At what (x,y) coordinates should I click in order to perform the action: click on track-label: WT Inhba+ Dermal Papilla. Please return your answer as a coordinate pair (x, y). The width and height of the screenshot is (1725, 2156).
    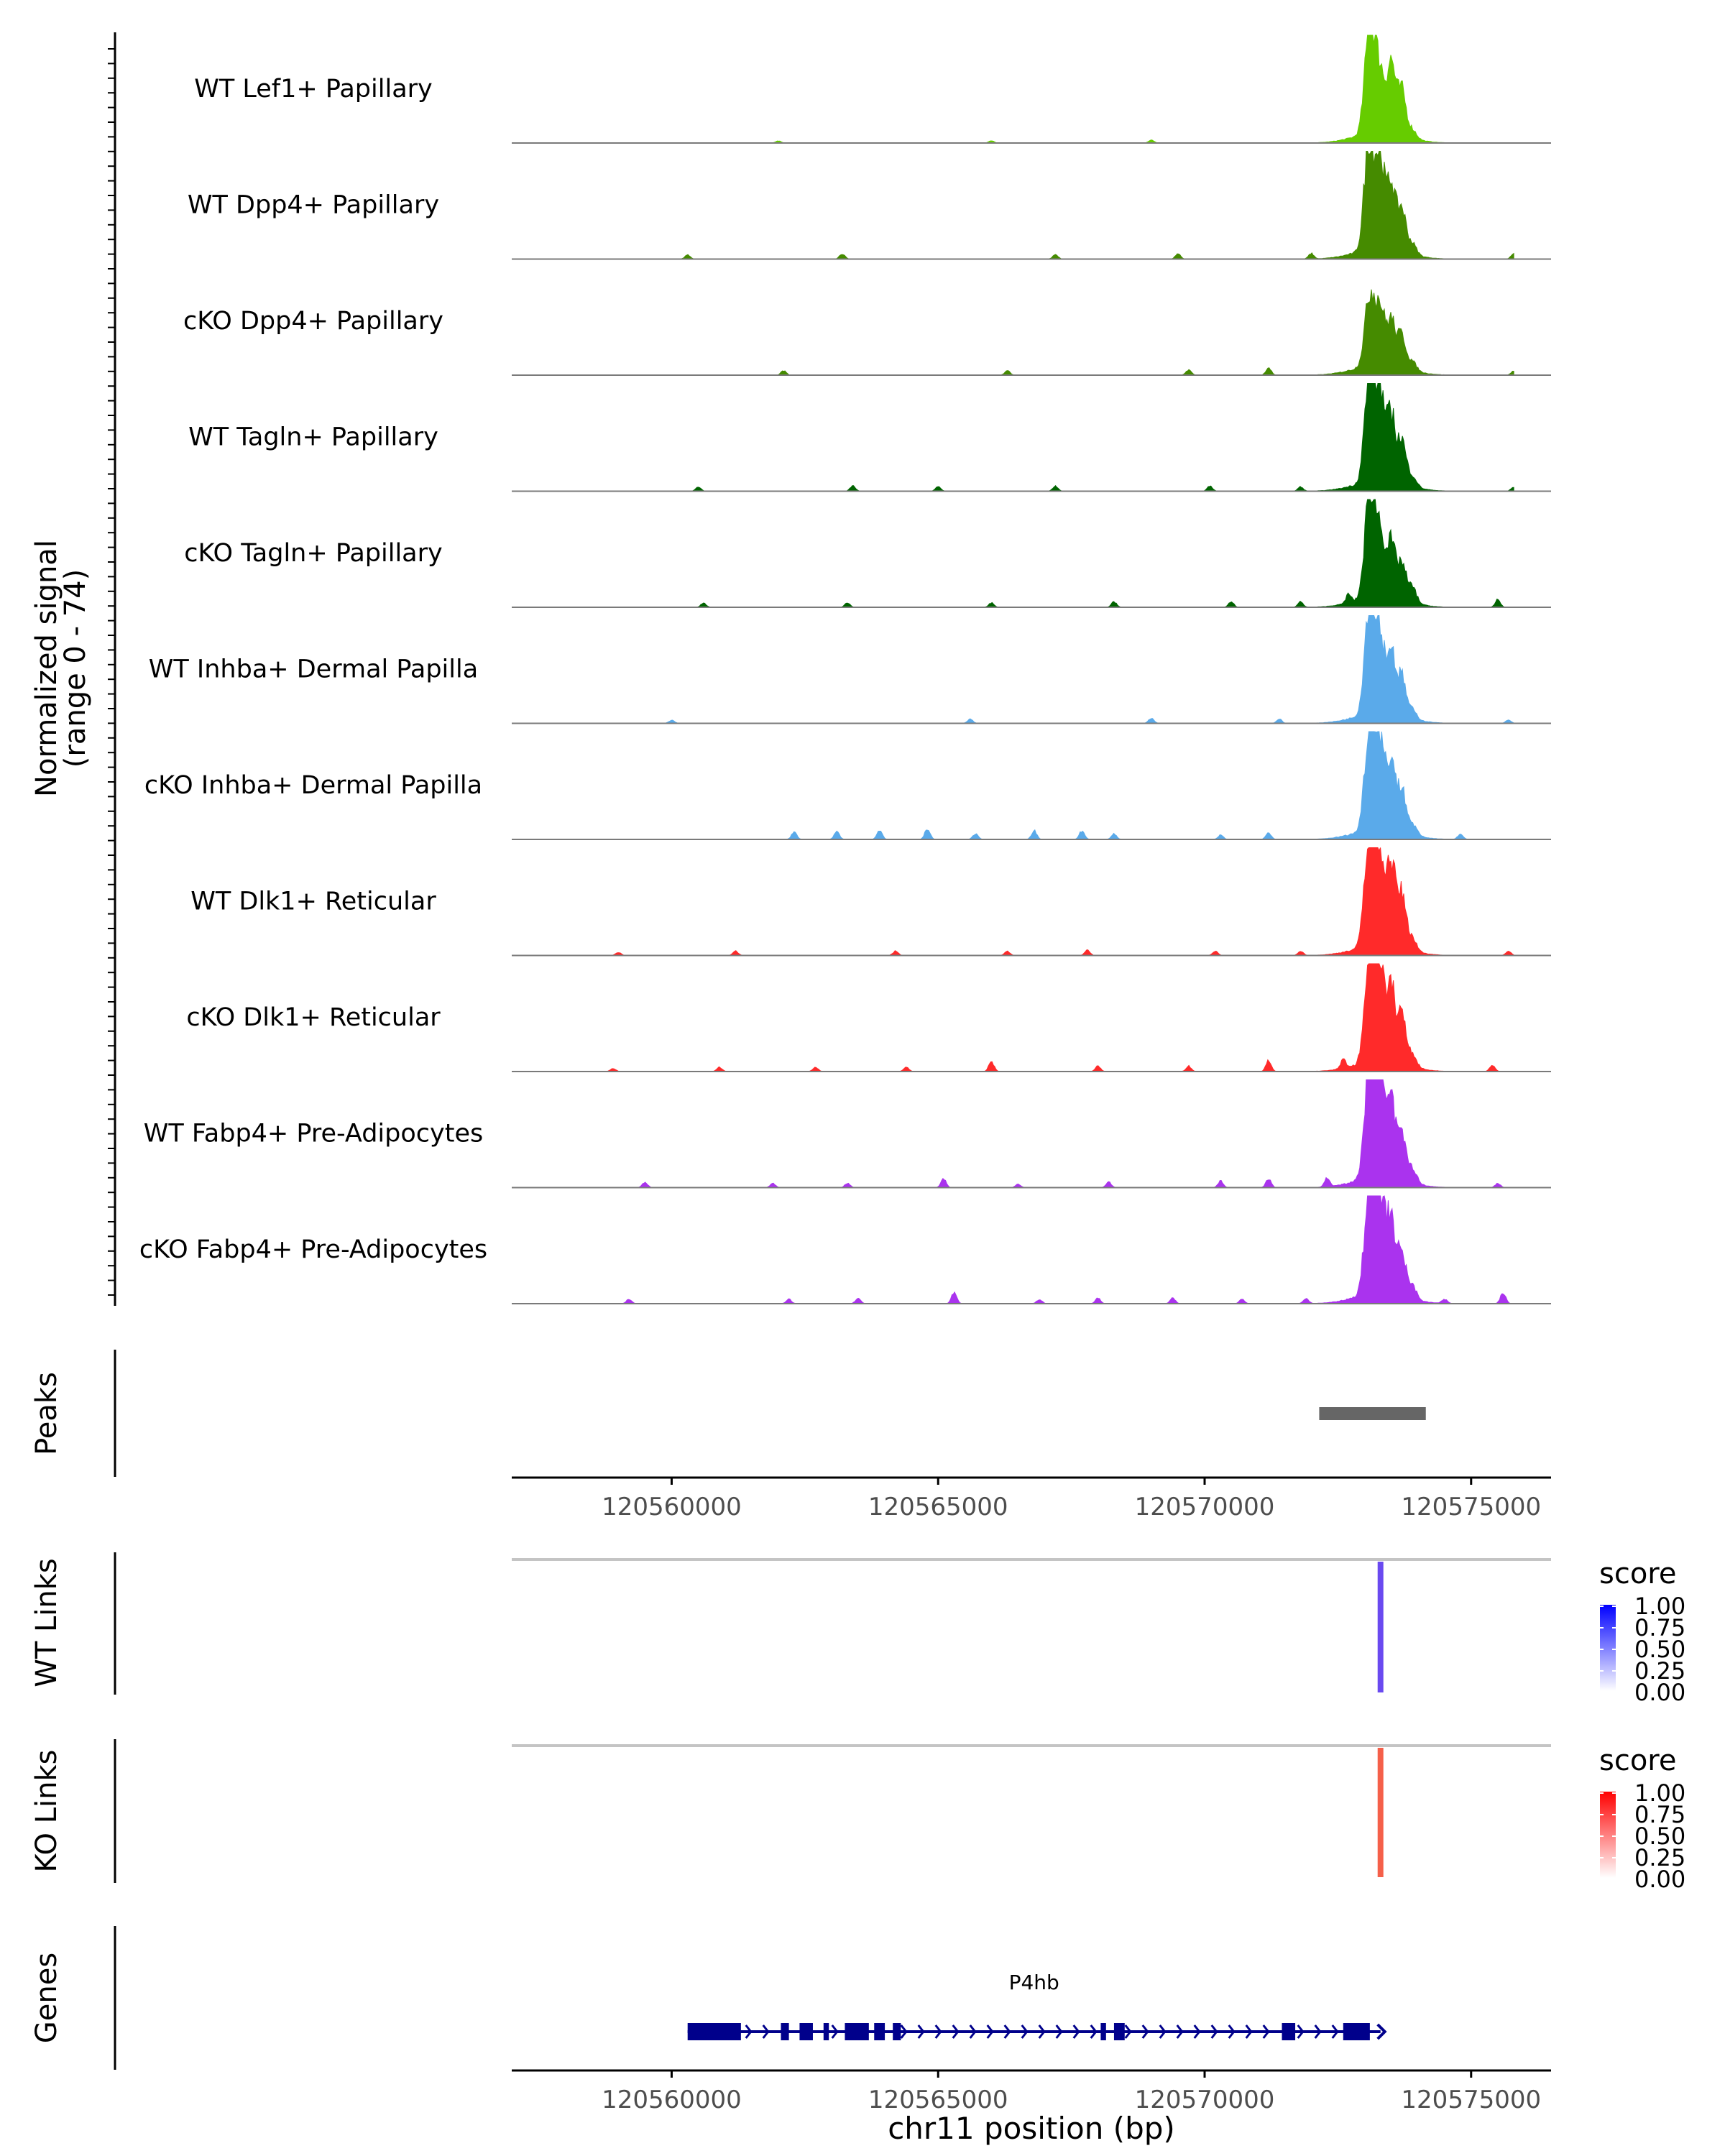
    Looking at the image, I should click on (313, 669).